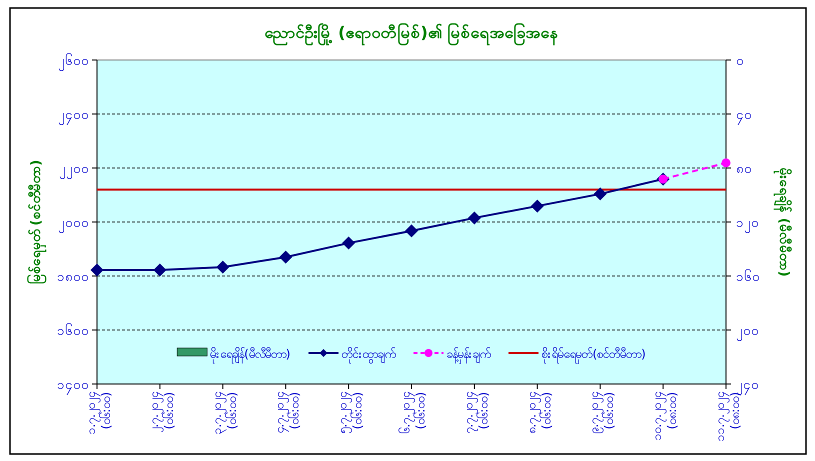 Image resolution: width=815 pixels, height=461 pixels. I want to click on chart-title: ညောင်ဦးမြို့ (ဧရာဝတီမြစ်)၏ မြစ်ရေအခြေအနေ, so click(411, 34).